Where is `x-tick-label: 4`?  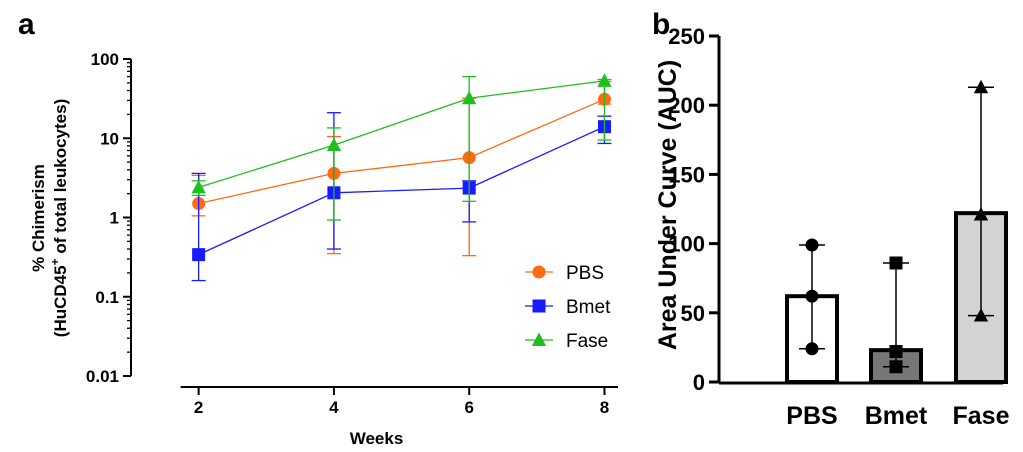
x-tick-label: 4 is located at coordinates (334, 407).